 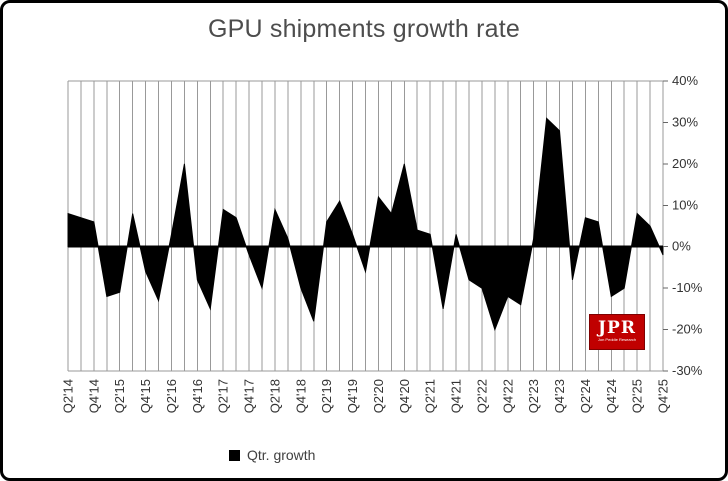 What do you see at coordinates (611, 396) in the screenshot?
I see `x-tick-label: Q4'24` at bounding box center [611, 396].